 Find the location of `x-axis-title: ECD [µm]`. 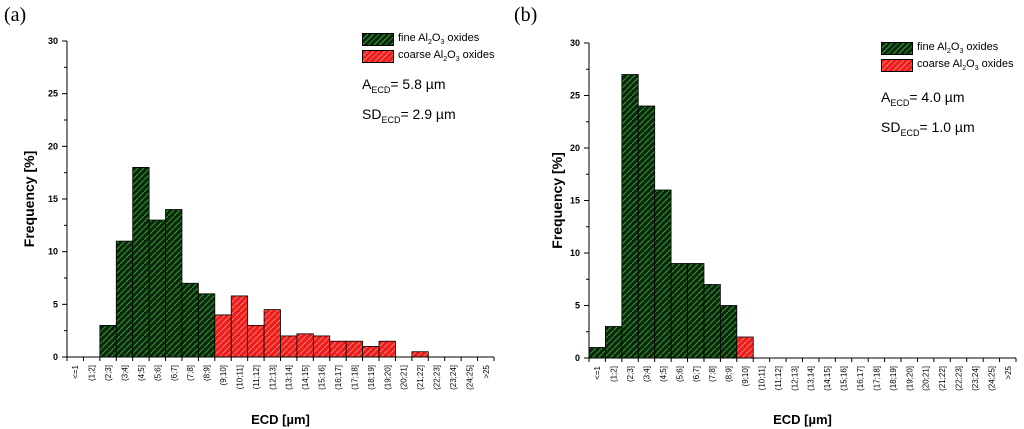

x-axis-title: ECD [µm] is located at coordinates (802, 419).